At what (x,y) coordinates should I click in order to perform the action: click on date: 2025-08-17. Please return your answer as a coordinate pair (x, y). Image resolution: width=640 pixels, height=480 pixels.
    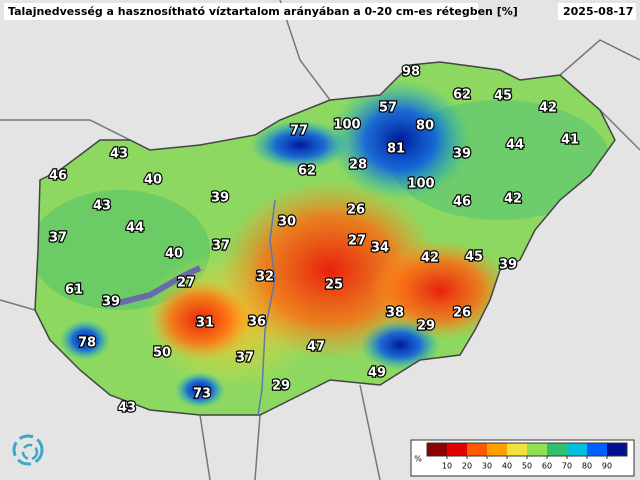
    Looking at the image, I should click on (598, 11).